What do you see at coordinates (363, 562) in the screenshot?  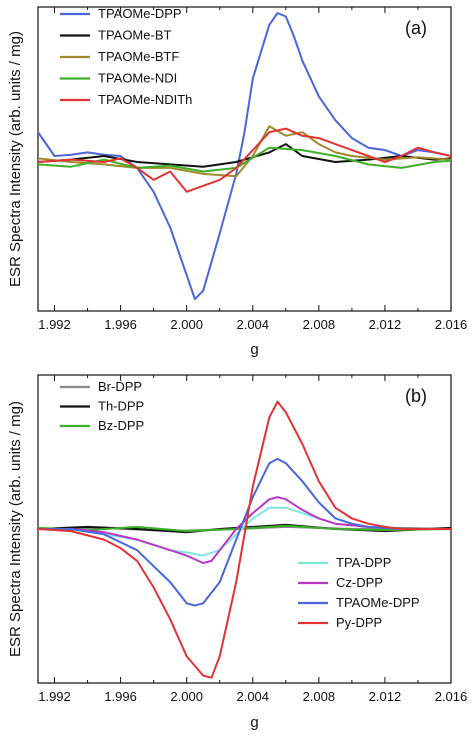 I see `legend-entry: TPA-DPP` at bounding box center [363, 562].